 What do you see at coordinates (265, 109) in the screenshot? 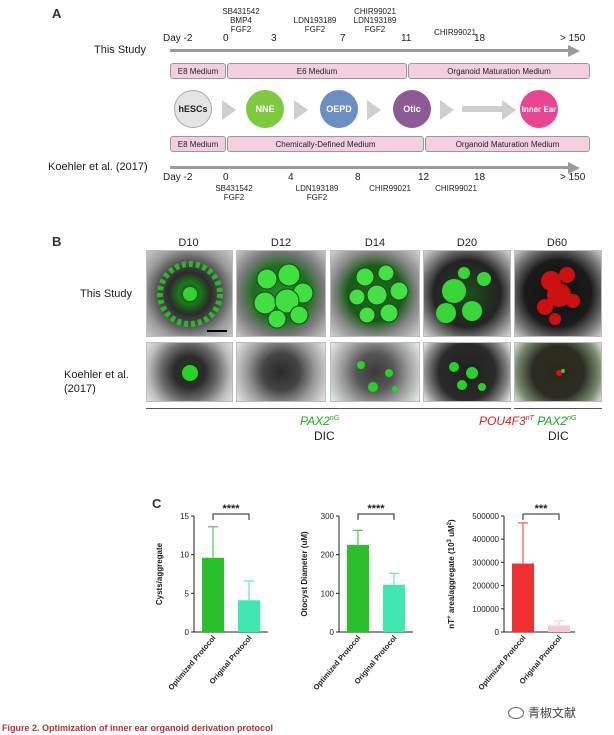
I see `stage-nne: NNE` at bounding box center [265, 109].